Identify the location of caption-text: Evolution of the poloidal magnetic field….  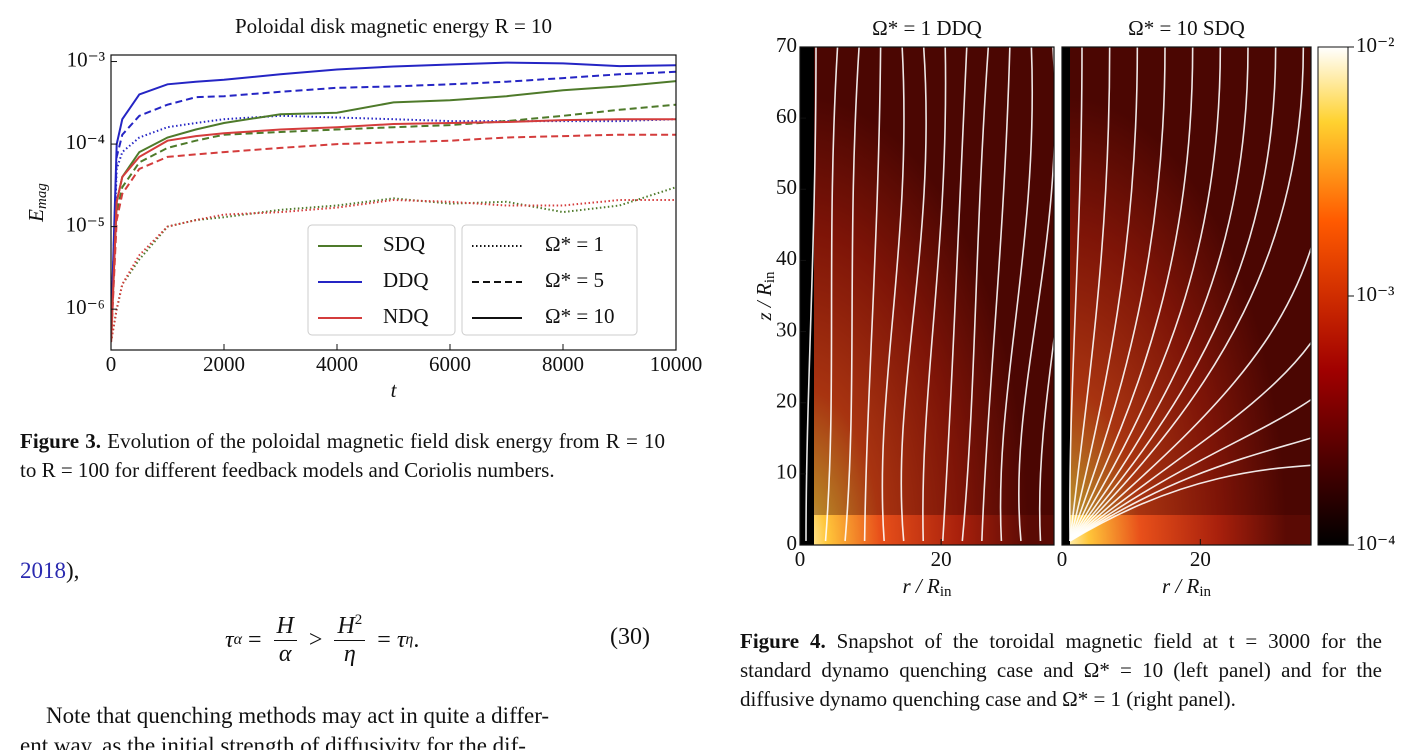
(343, 455).